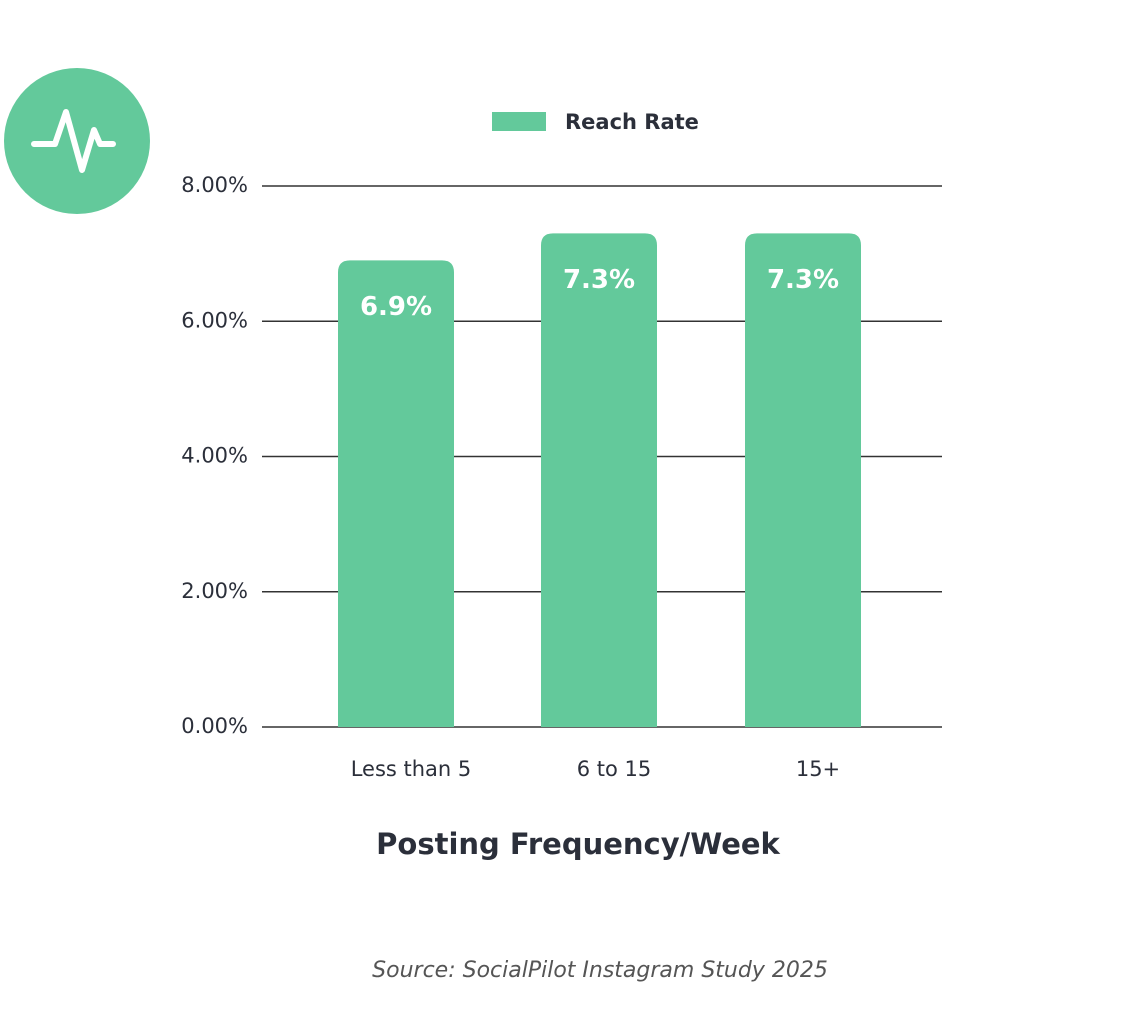 This screenshot has width=1123, height=1033. I want to click on x-tick-label: 6 to 15, so click(614, 769).